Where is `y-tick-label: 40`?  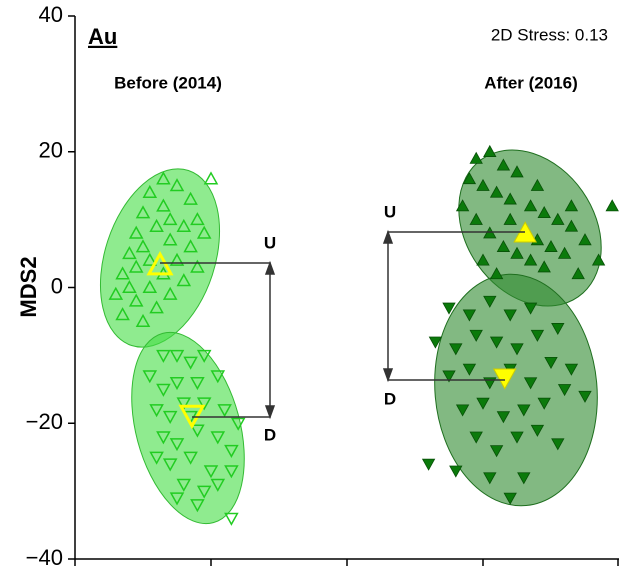
y-tick-label: 40 is located at coordinates (51, 14).